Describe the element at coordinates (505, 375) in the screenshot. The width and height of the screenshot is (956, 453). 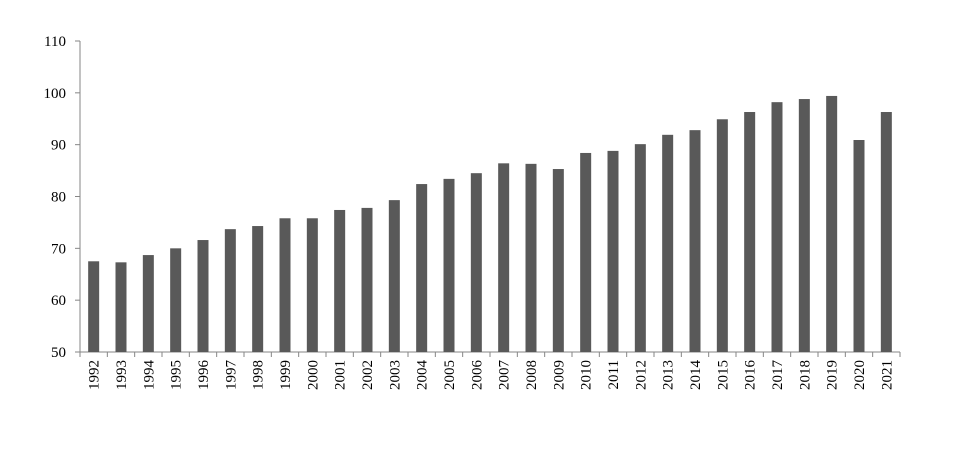
I see `x-tick-label: 2007` at that location.